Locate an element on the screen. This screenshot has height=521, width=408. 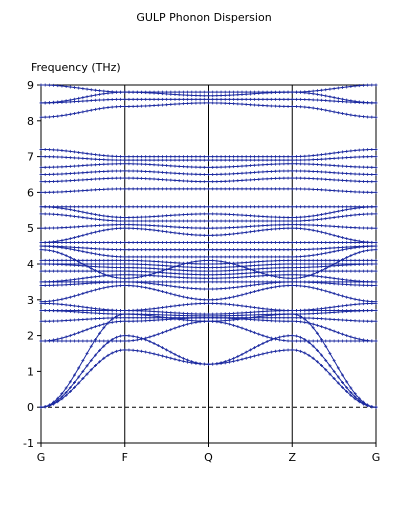
x-tick-label: F is located at coordinates (125, 457).